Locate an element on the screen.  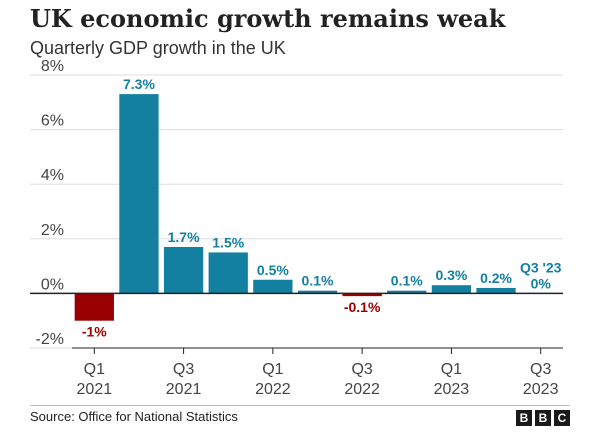
last-bar-quarter-label: Q3 '23 is located at coordinates (541, 267).